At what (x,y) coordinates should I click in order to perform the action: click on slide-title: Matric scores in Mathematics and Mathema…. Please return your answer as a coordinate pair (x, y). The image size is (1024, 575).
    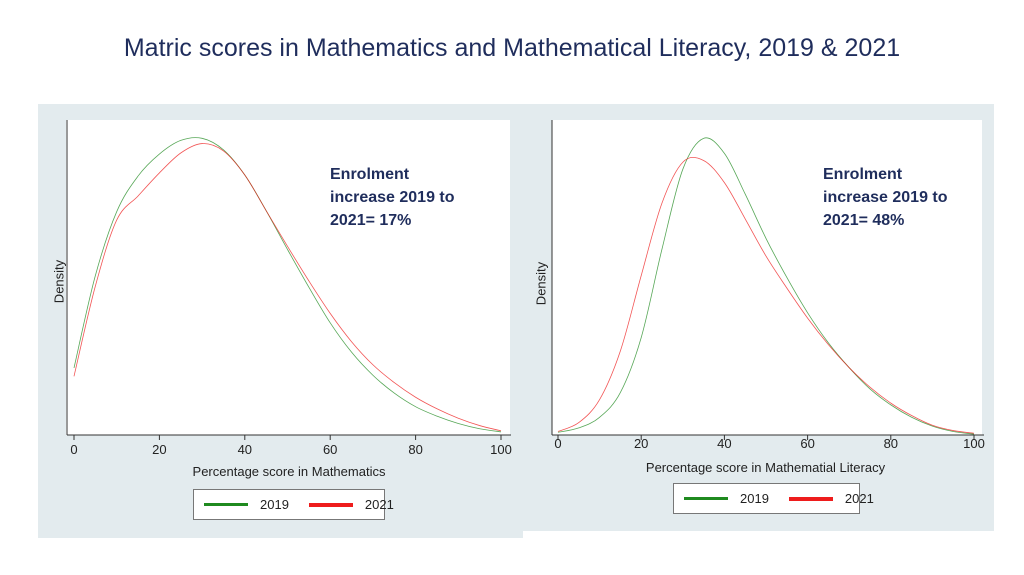
    Looking at the image, I should click on (512, 48).